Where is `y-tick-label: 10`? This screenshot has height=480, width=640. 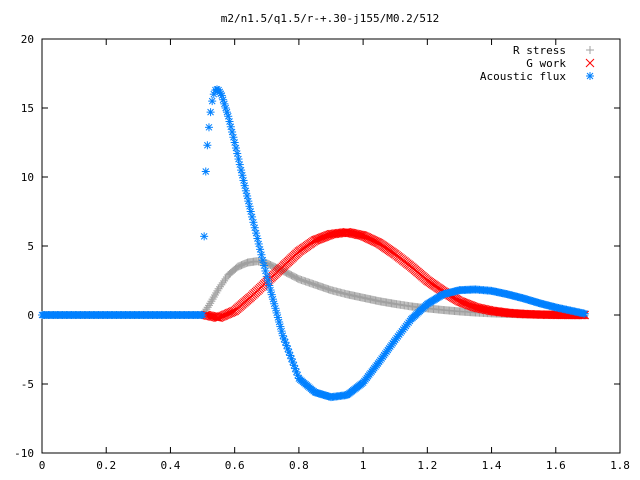
y-tick-label: 10 is located at coordinates (27, 177).